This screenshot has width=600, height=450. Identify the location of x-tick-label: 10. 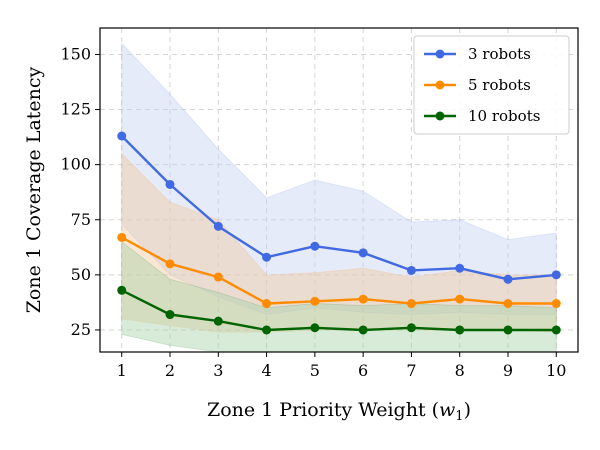
(556, 370).